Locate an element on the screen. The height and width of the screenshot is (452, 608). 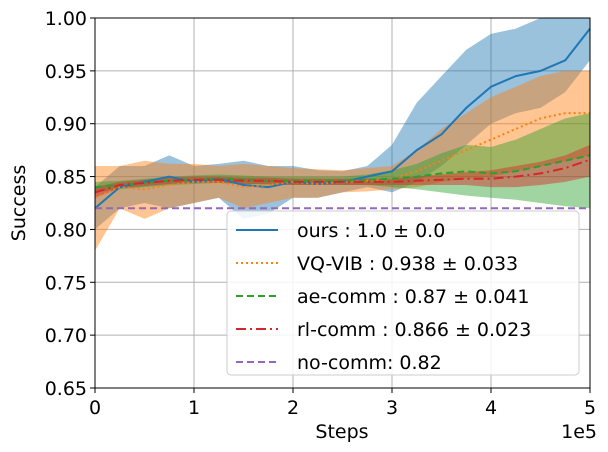
y-tick-label: 0.65 is located at coordinates (66, 389).